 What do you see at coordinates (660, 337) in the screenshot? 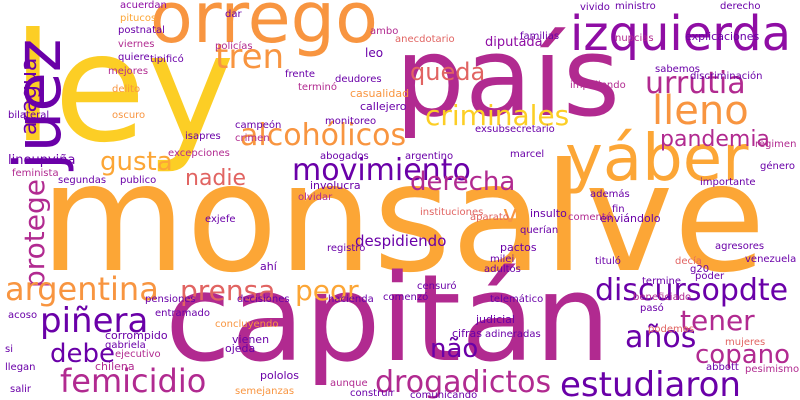
I see `word: años` at bounding box center [660, 337].